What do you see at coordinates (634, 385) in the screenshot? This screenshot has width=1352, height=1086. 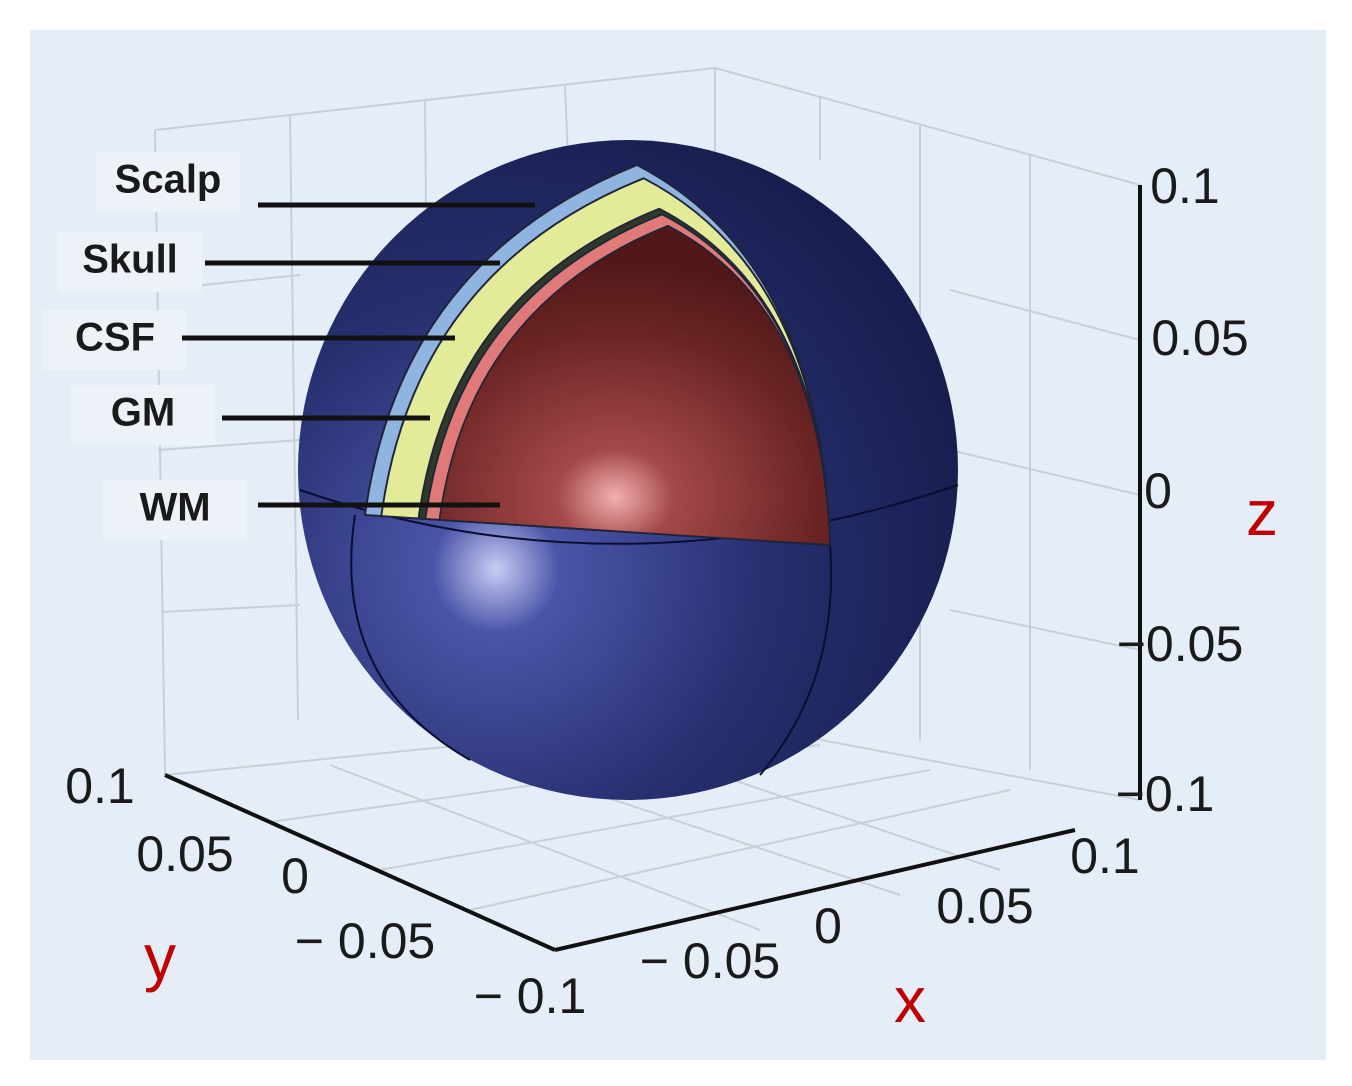 I see `layer-section` at bounding box center [634, 385].